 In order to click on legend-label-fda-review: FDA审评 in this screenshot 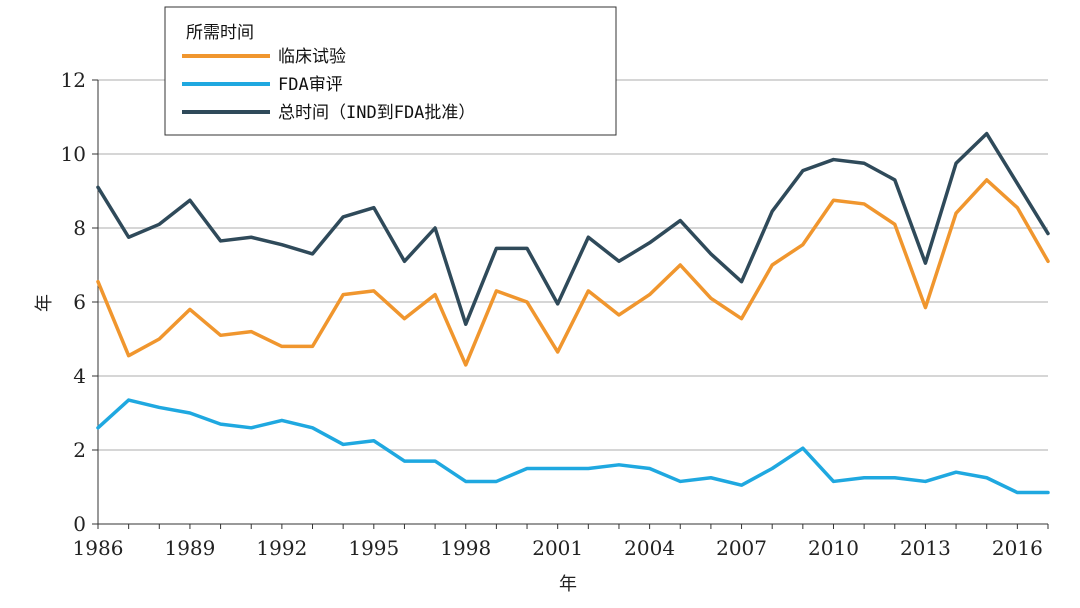, I will do `click(310, 85)`.